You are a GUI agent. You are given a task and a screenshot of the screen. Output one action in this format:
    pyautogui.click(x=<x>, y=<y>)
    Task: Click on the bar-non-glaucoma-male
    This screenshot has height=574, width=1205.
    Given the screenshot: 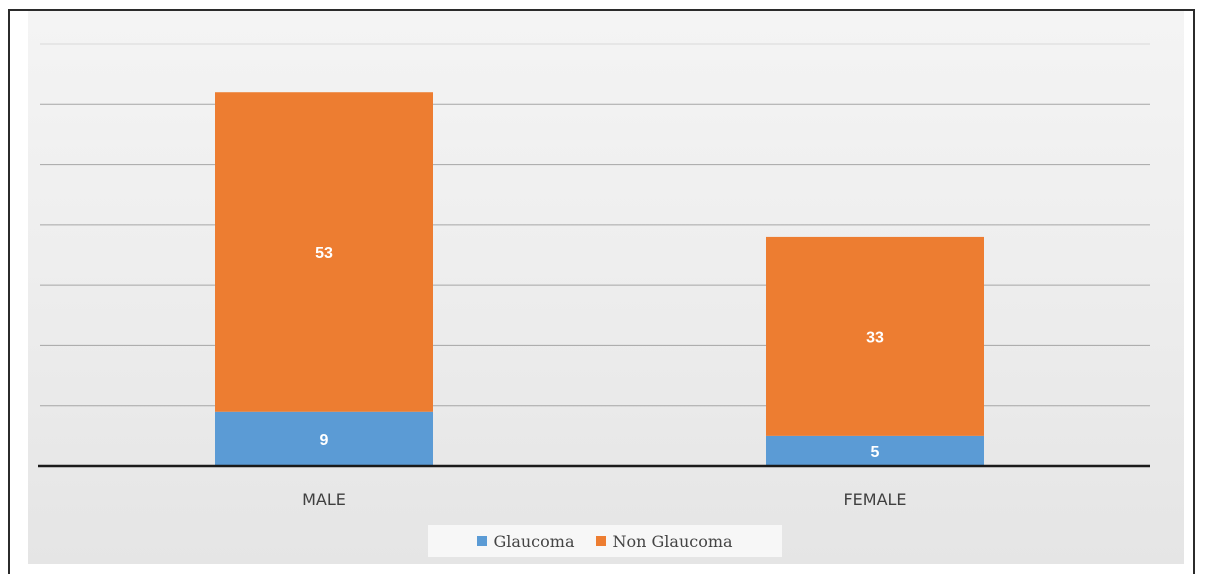 What is the action you would take?
    pyautogui.click(x=324, y=252)
    